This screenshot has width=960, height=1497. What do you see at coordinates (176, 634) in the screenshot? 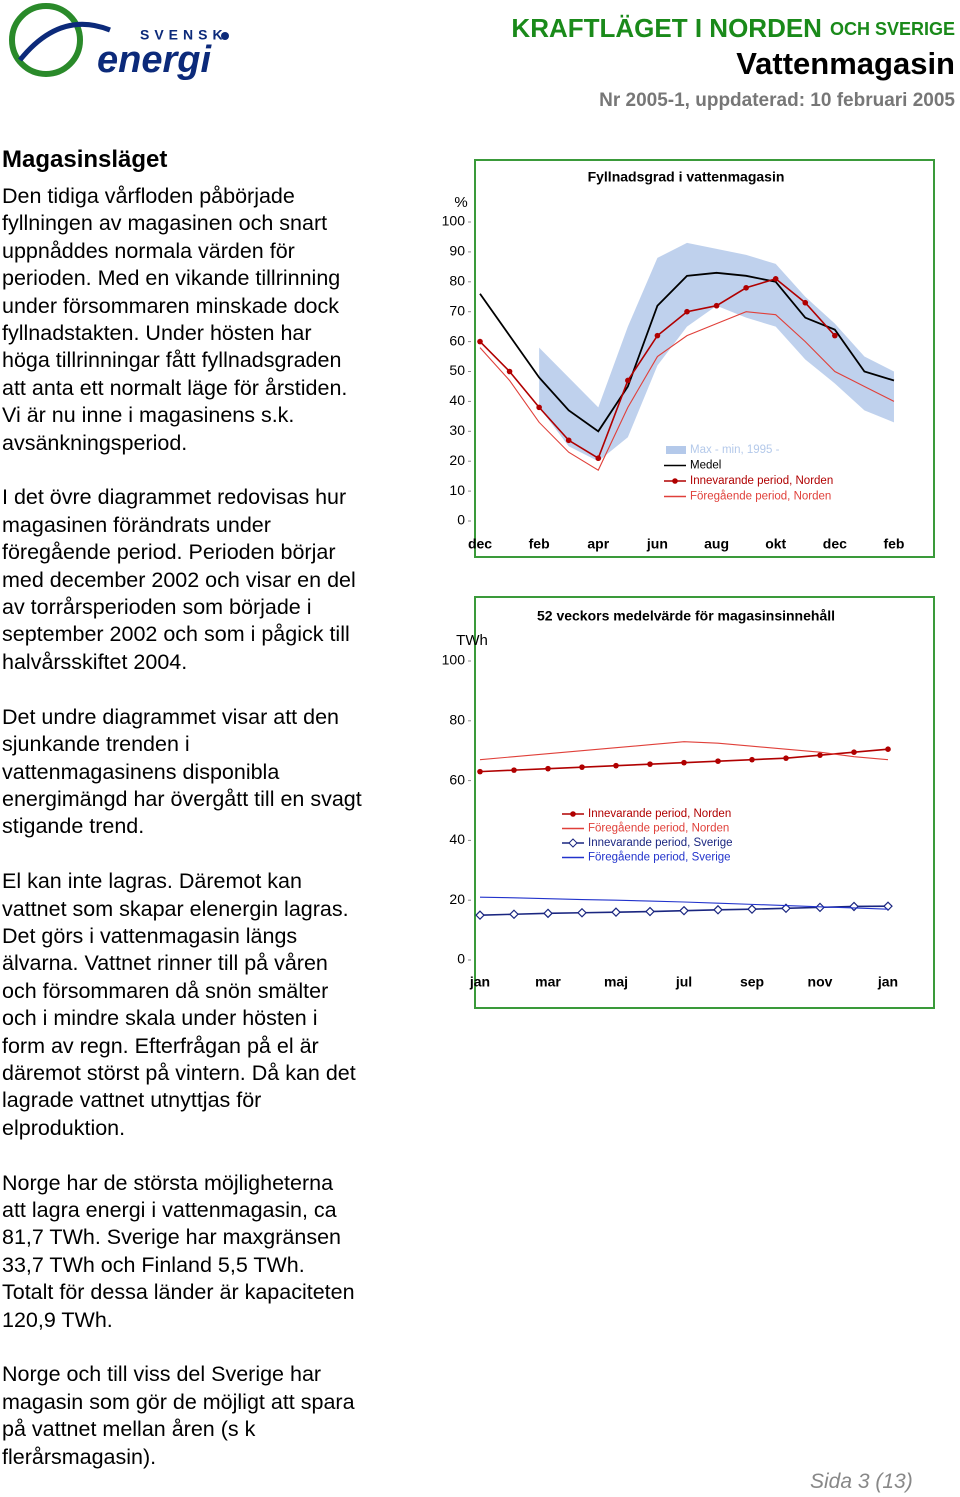
I see `text-line: september 2002 och som i pågick till` at bounding box center [176, 634].